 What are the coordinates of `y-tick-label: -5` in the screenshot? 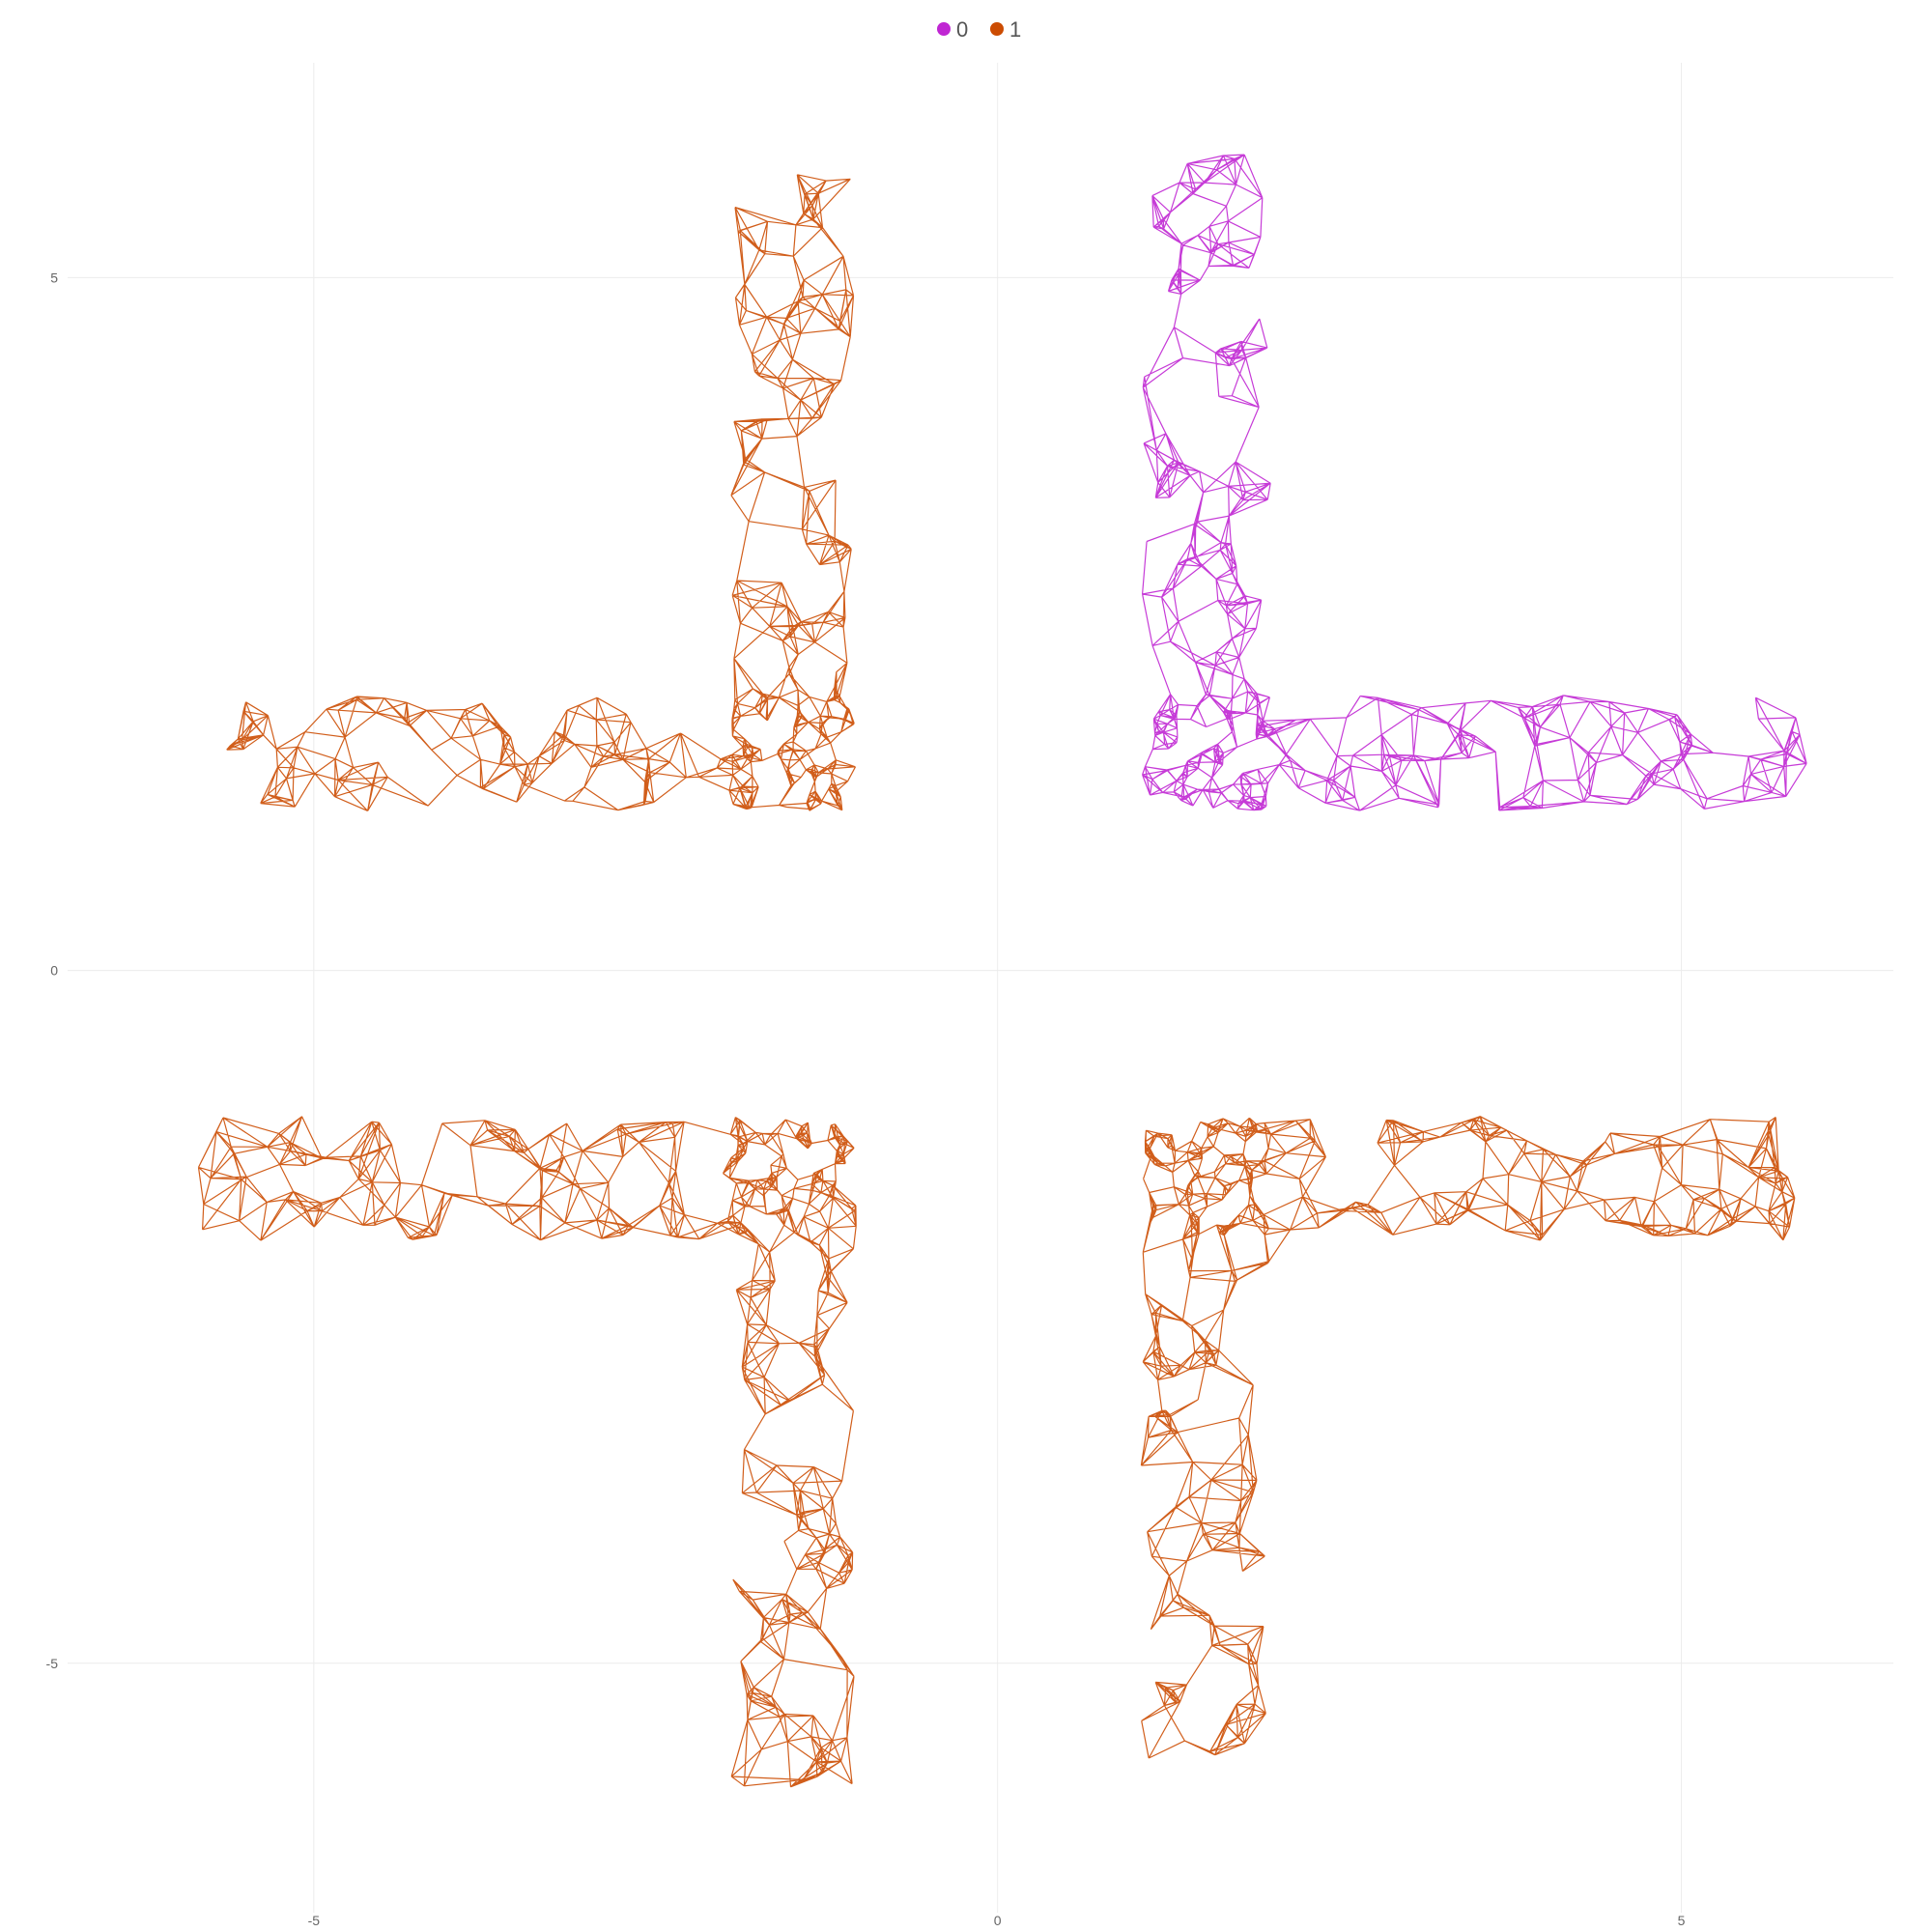 It's located at (52, 1663).